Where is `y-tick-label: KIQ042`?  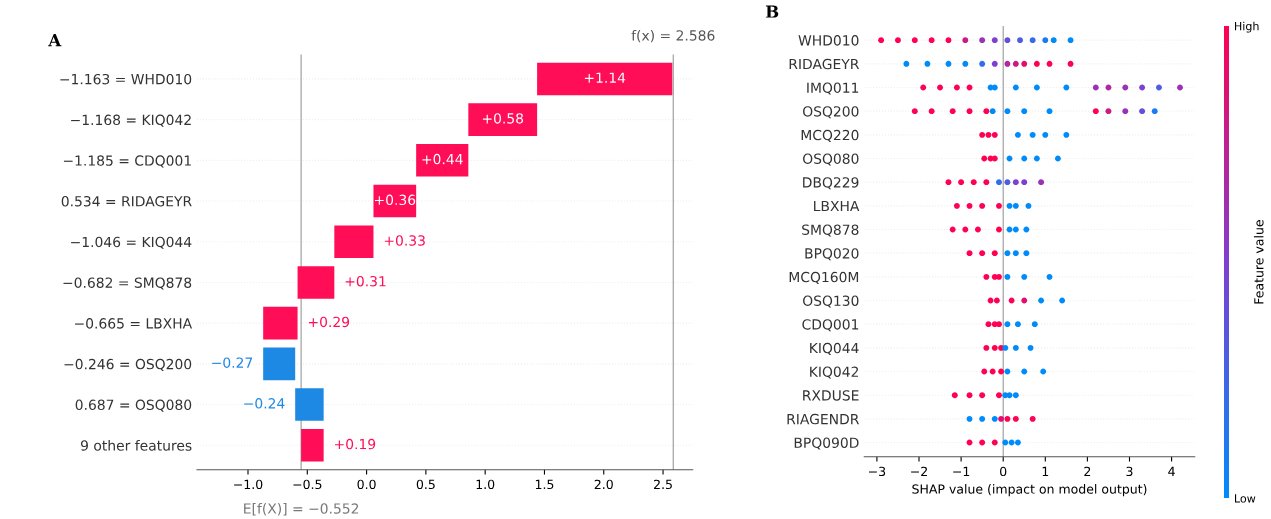
y-tick-label: KIQ042 is located at coordinates (834, 372).